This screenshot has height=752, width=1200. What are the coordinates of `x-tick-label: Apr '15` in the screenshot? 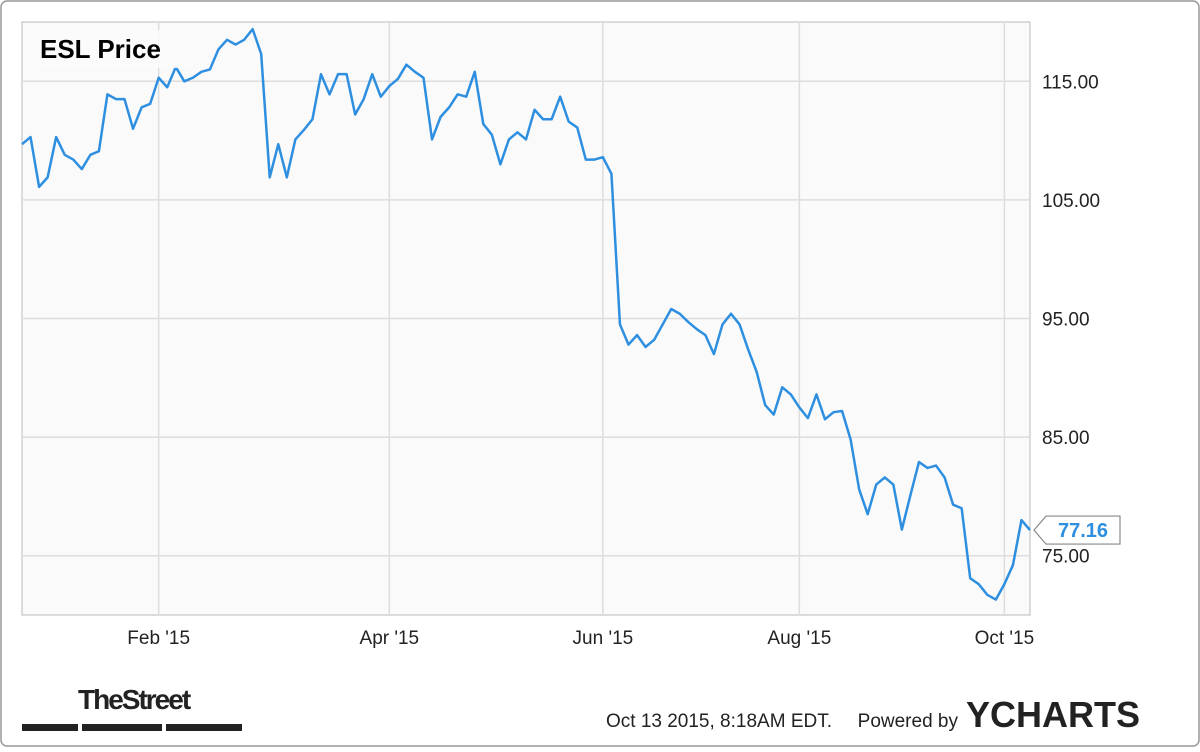 It's located at (390, 638).